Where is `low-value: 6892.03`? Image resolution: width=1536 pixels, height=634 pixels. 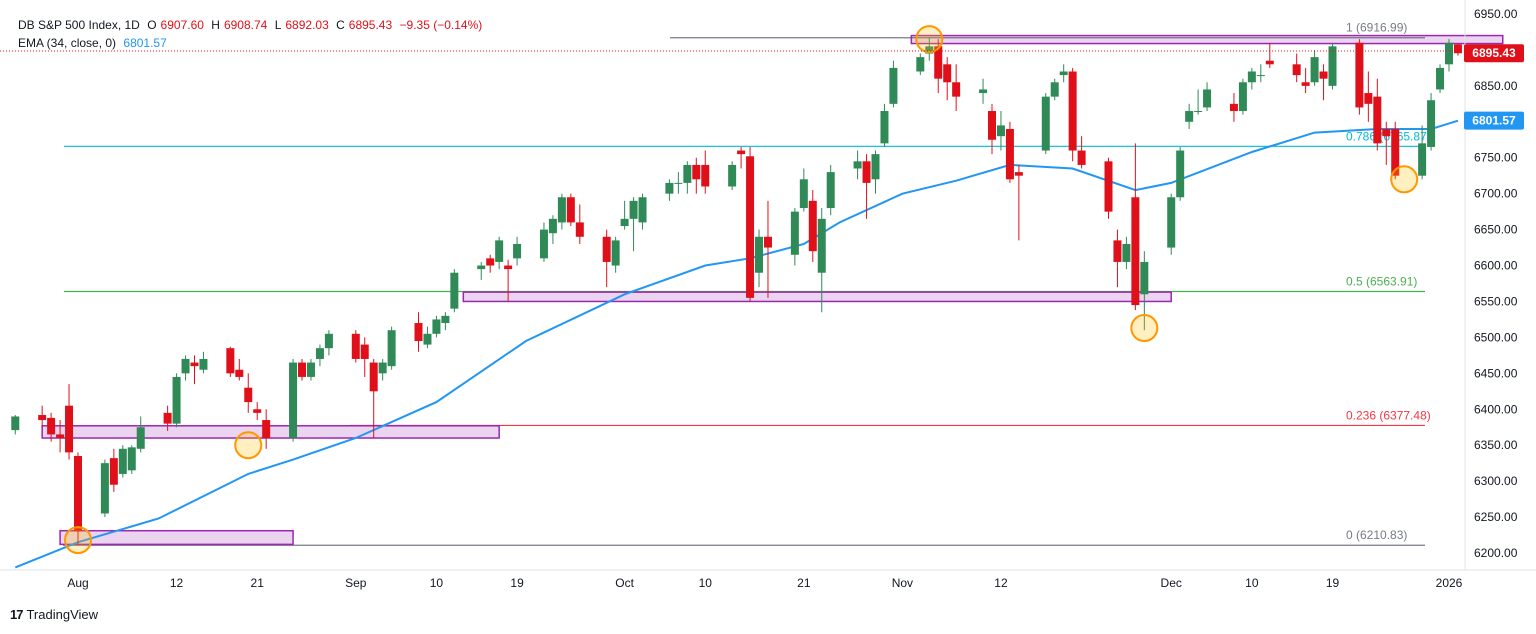
low-value: 6892.03 is located at coordinates (307, 25).